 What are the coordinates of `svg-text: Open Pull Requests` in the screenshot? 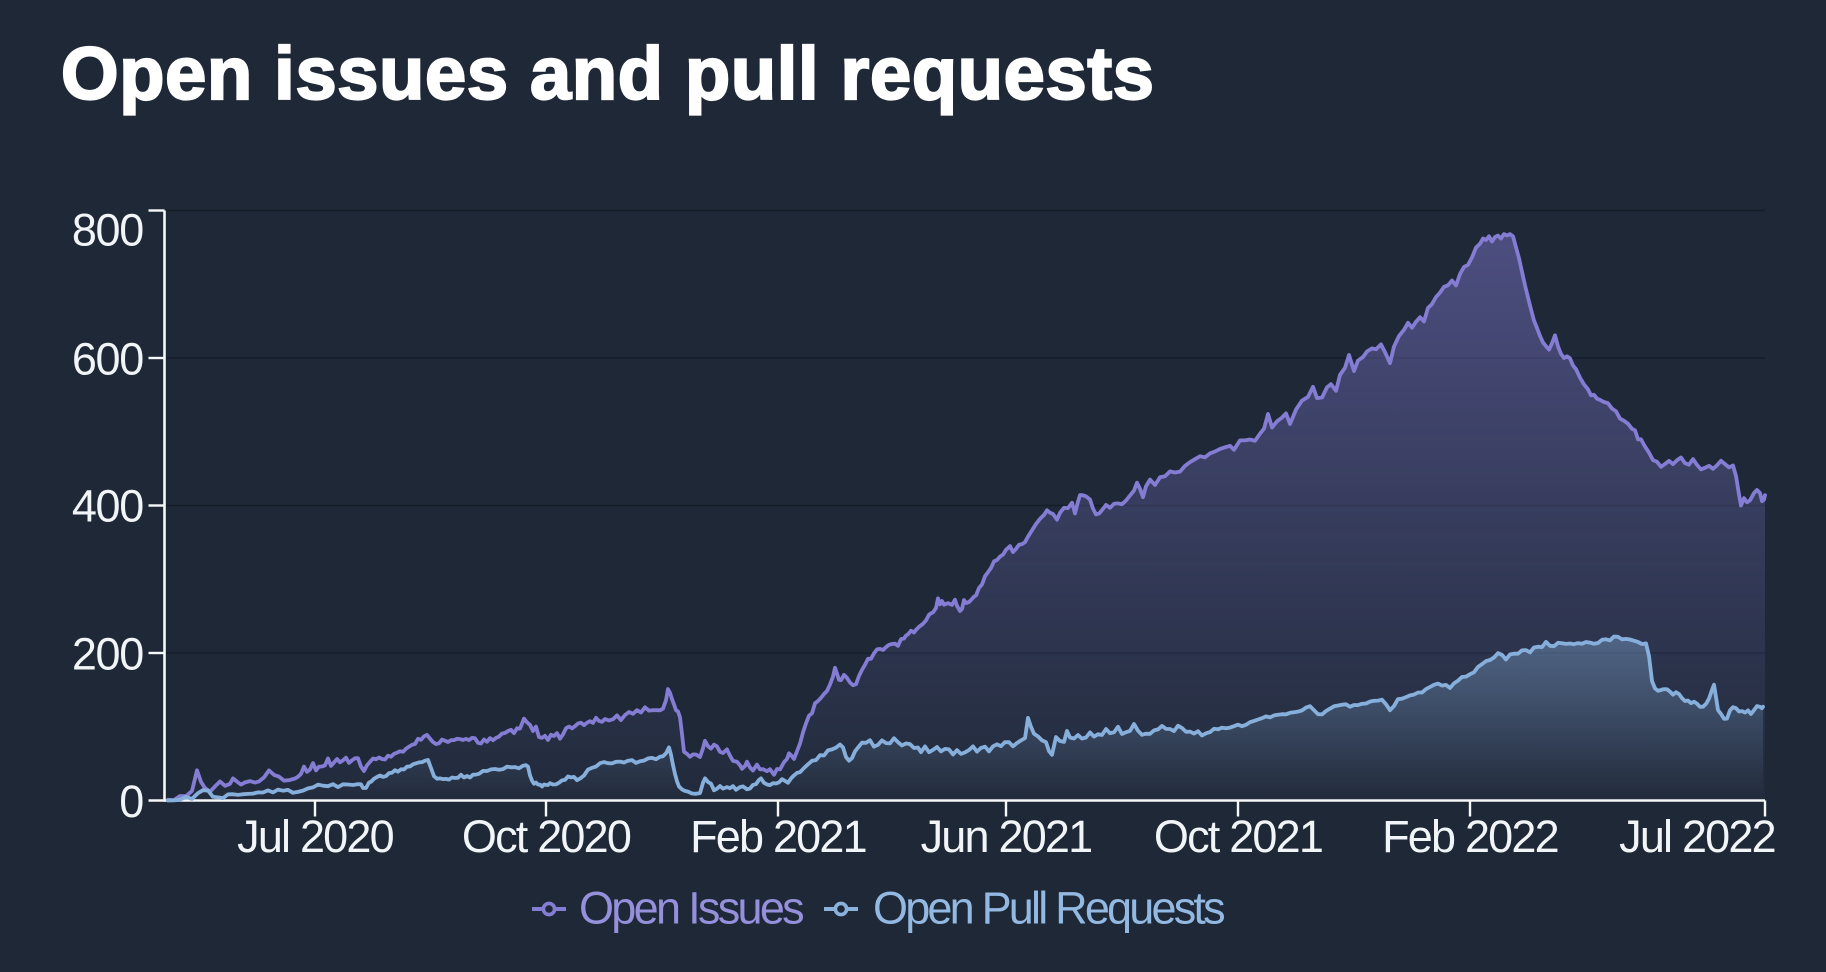 It's located at (1048, 908).